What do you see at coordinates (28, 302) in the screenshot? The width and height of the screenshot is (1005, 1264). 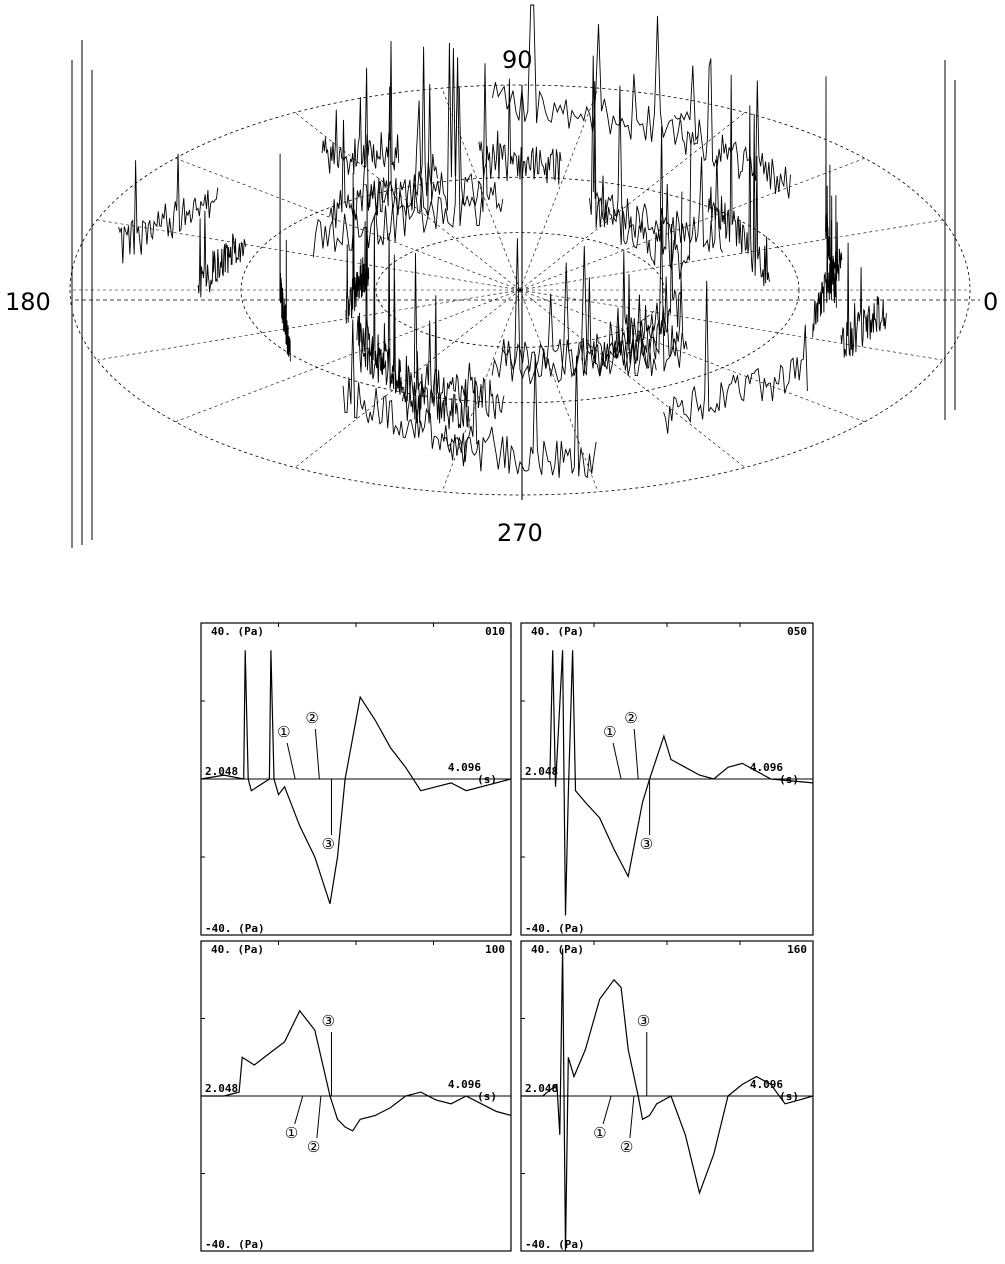 I see `angle-label-180: 180` at bounding box center [28, 302].